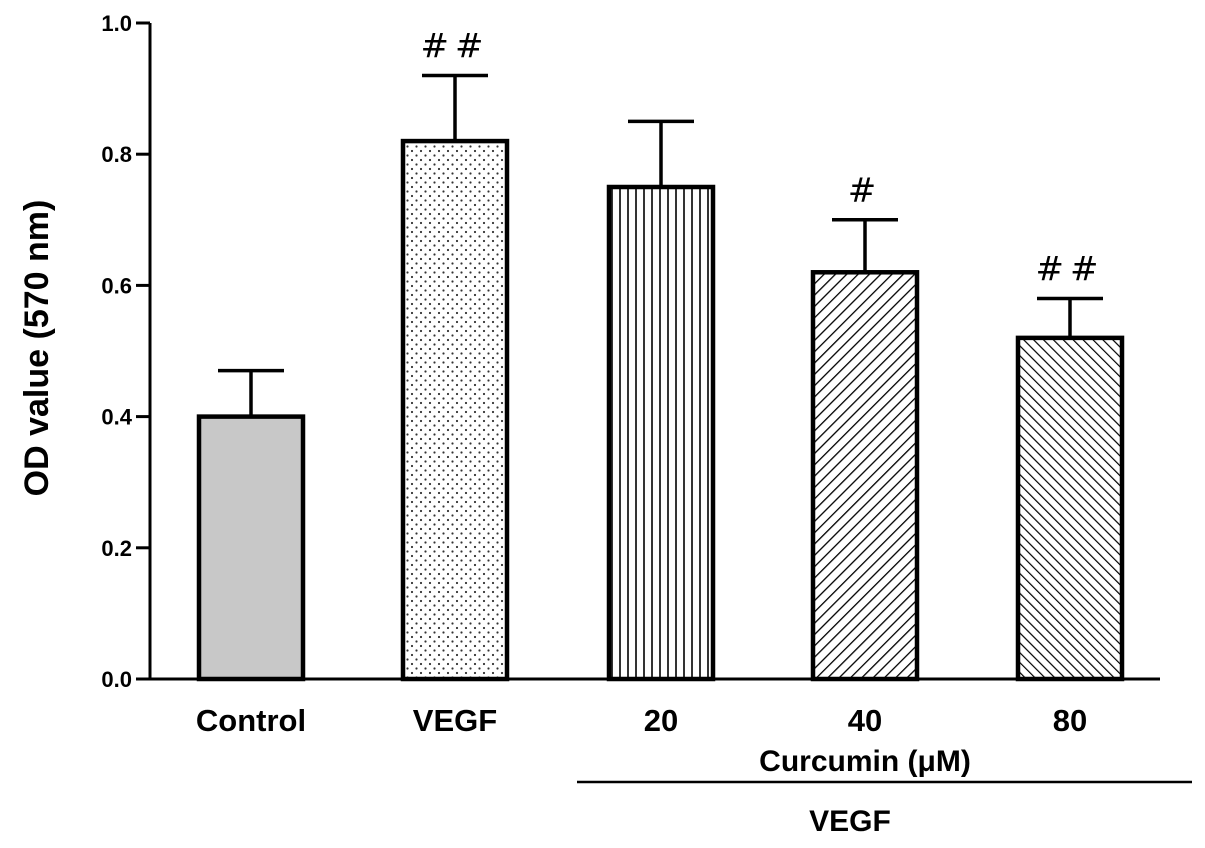 The width and height of the screenshot is (1205, 848). What do you see at coordinates (865, 191) in the screenshot?
I see `significance-marker: #` at bounding box center [865, 191].